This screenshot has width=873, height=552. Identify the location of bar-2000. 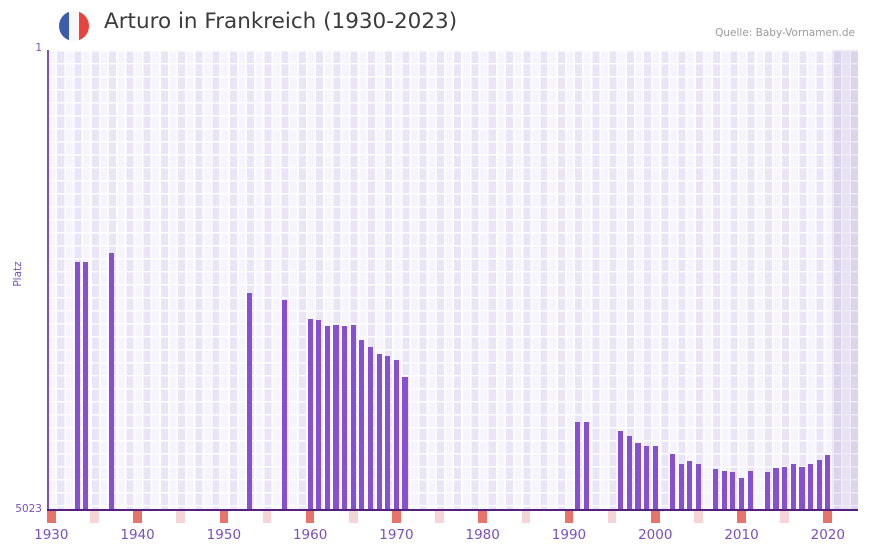
(655, 478).